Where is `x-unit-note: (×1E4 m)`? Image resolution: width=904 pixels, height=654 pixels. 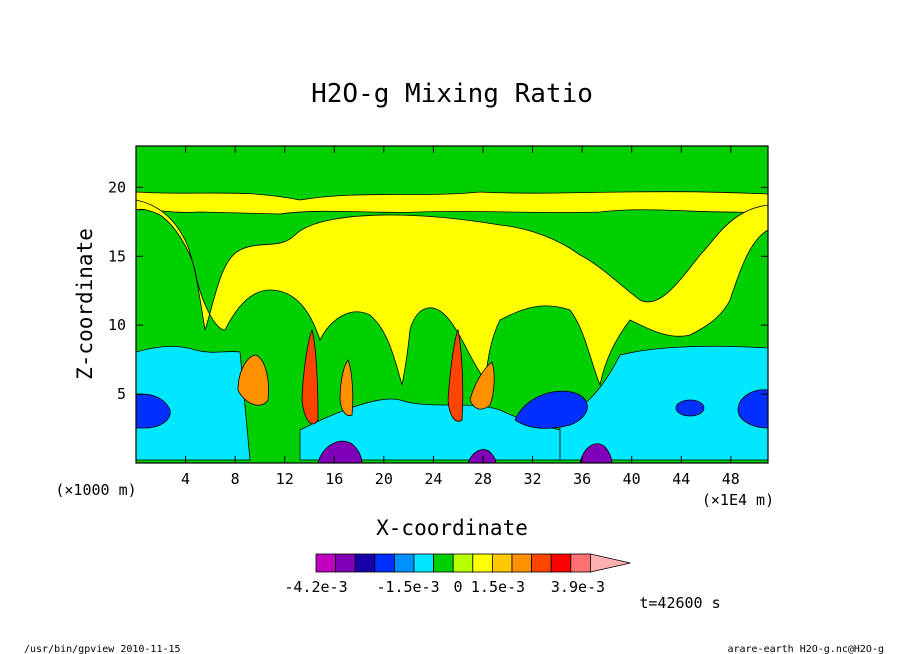 x-unit-note: (×1E4 m) is located at coordinates (738, 500).